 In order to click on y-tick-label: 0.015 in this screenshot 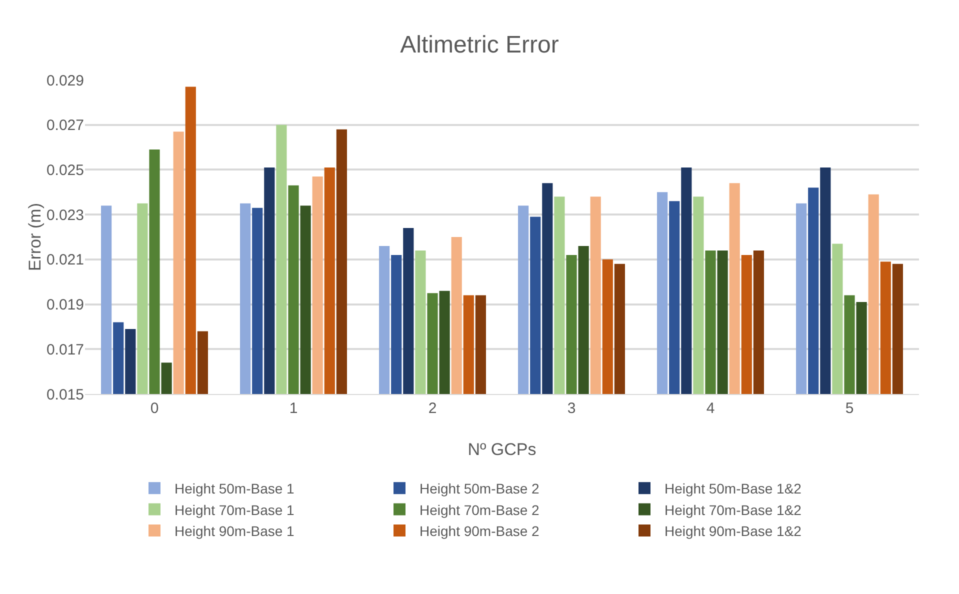, I will do `click(65, 395)`.